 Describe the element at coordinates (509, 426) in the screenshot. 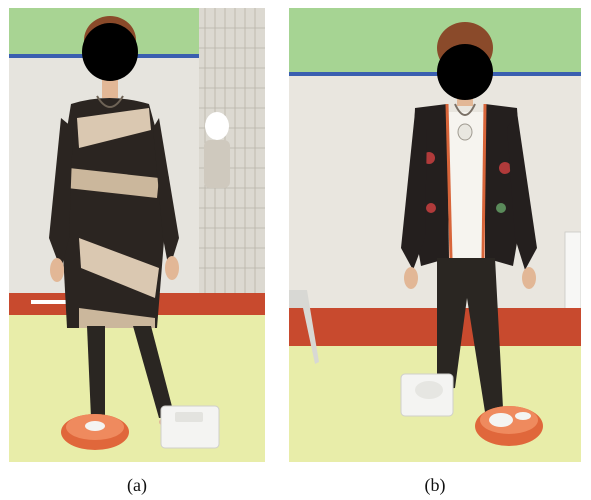

I see `scale-orange-b` at that location.